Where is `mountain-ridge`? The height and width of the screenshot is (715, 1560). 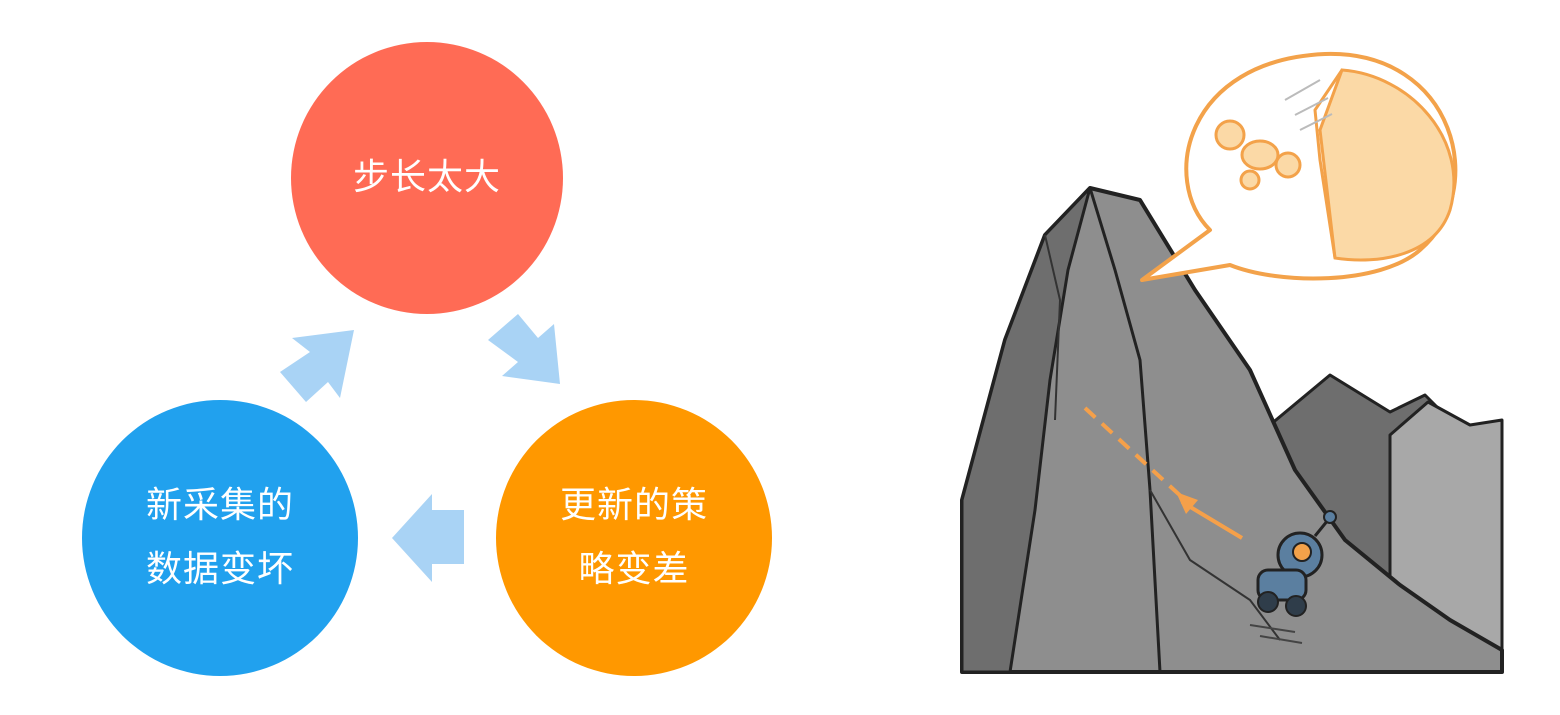 mountain-ridge is located at coordinates (1125, 430).